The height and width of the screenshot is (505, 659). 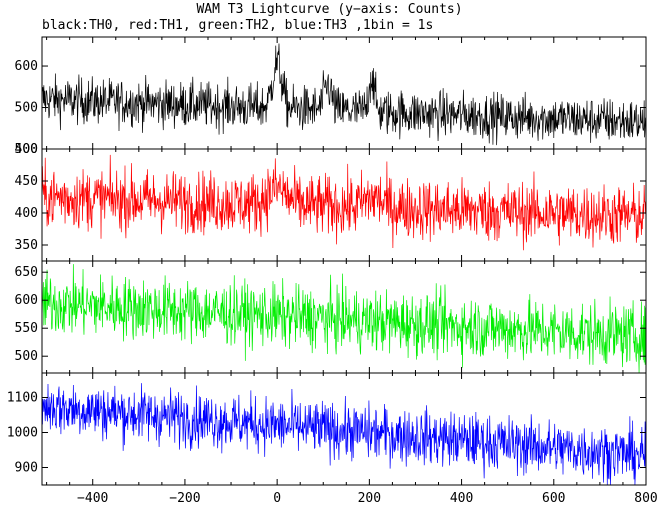 What do you see at coordinates (22, 398) in the screenshot?
I see `y-tick-label: 1100` at bounding box center [22, 398].